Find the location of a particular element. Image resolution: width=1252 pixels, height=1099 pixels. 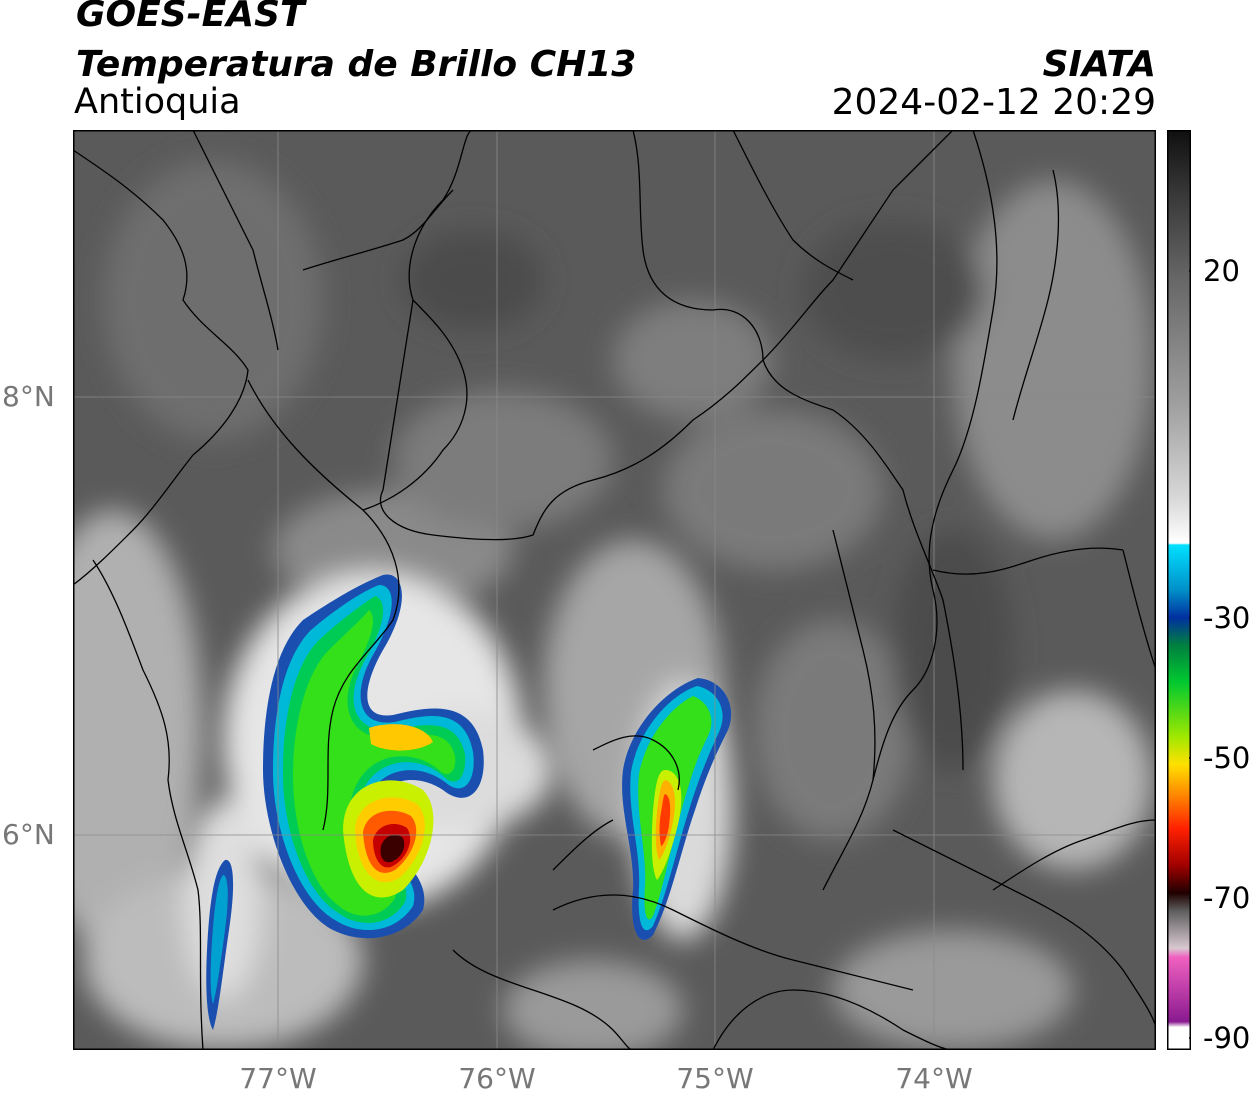

colorbar-tick-20: 20 is located at coordinates (1221, 271).